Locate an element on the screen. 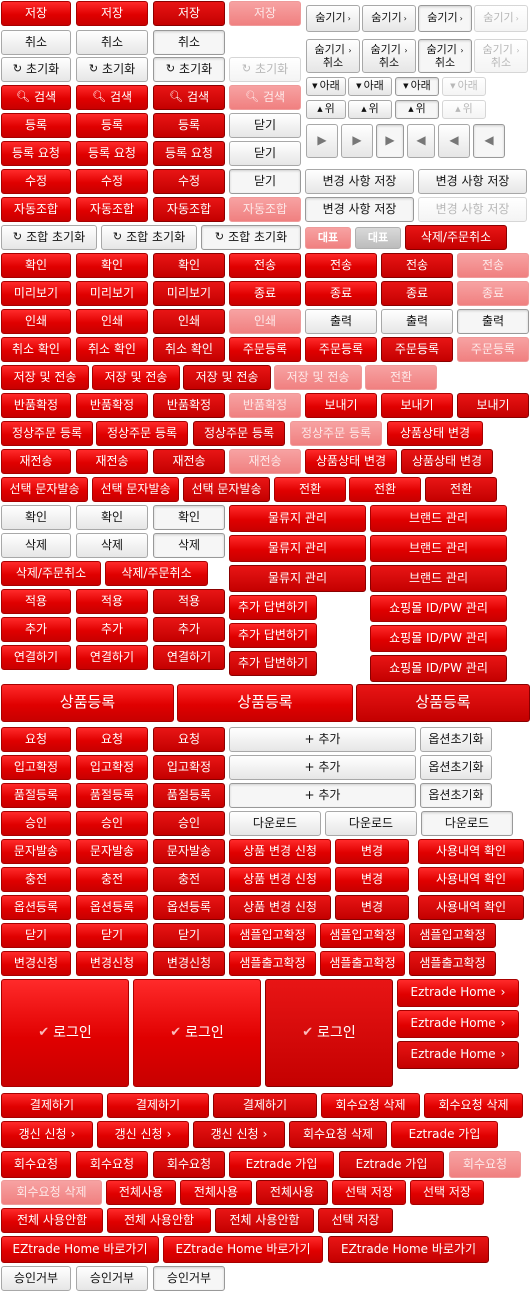  return-request-button: 회수요청 is located at coordinates (189, 1164).